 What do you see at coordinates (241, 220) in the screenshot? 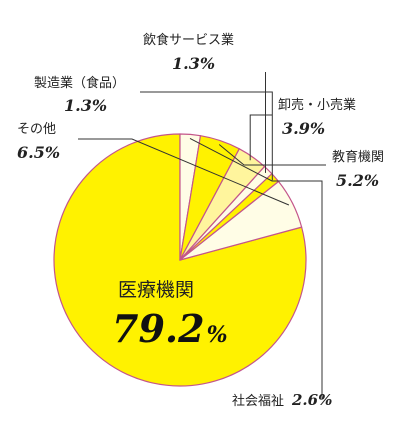
I see `pie-slice-sonota` at bounding box center [241, 220].